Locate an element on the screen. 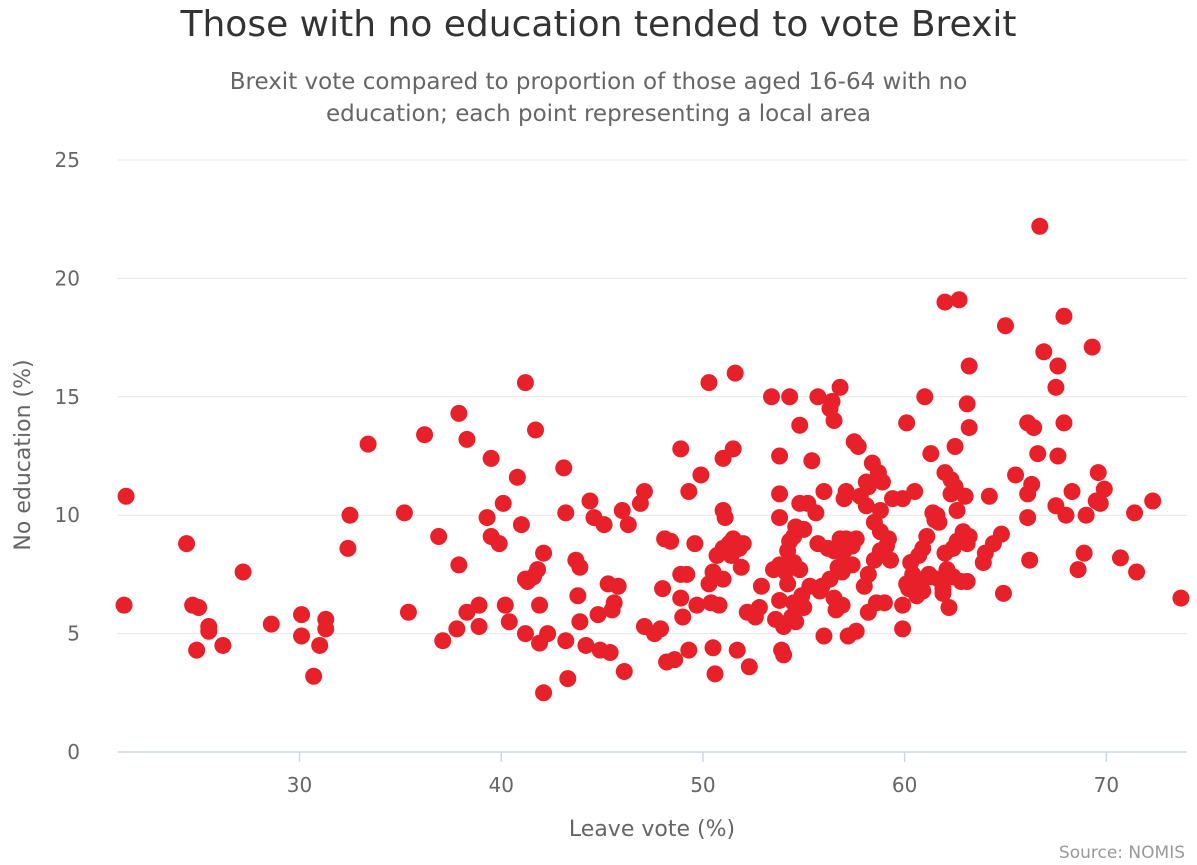 Image resolution: width=1197 pixels, height=865 pixels. y-tick-label: 0 is located at coordinates (73, 752).